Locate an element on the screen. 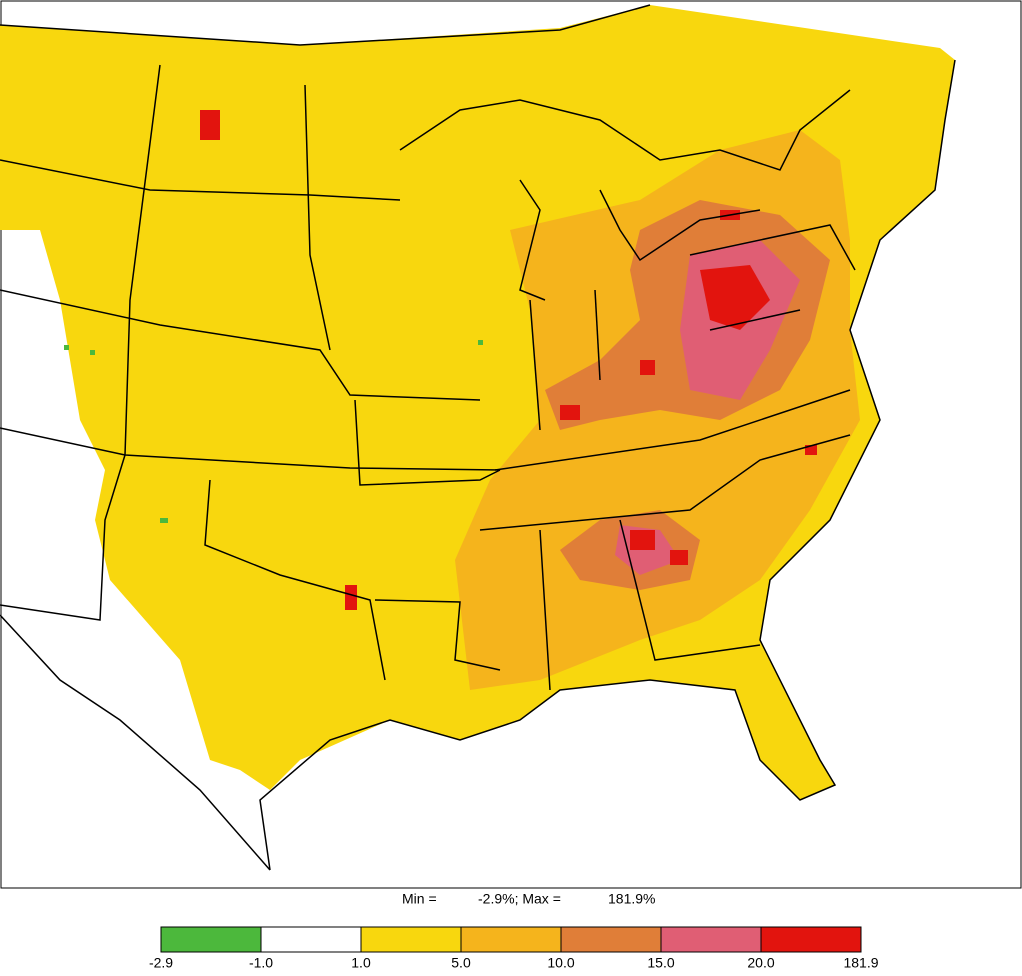 Image resolution: width=1022 pixels, height=976 pixels. legend-label: -1.0 is located at coordinates (261, 963).